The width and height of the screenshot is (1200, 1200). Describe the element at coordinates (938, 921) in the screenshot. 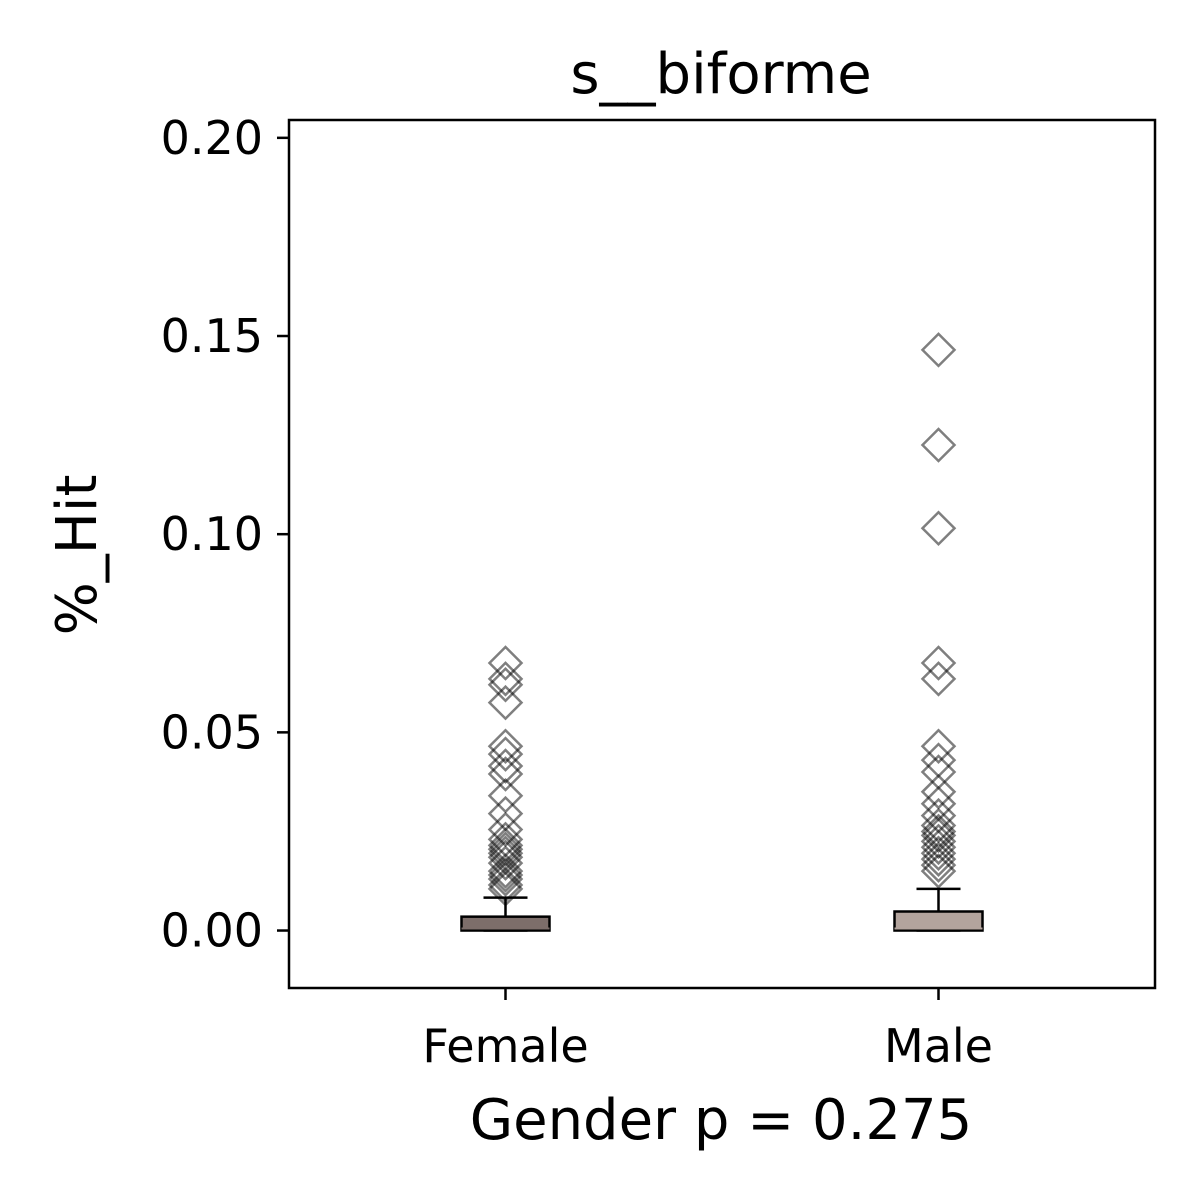

I see `box-male` at that location.